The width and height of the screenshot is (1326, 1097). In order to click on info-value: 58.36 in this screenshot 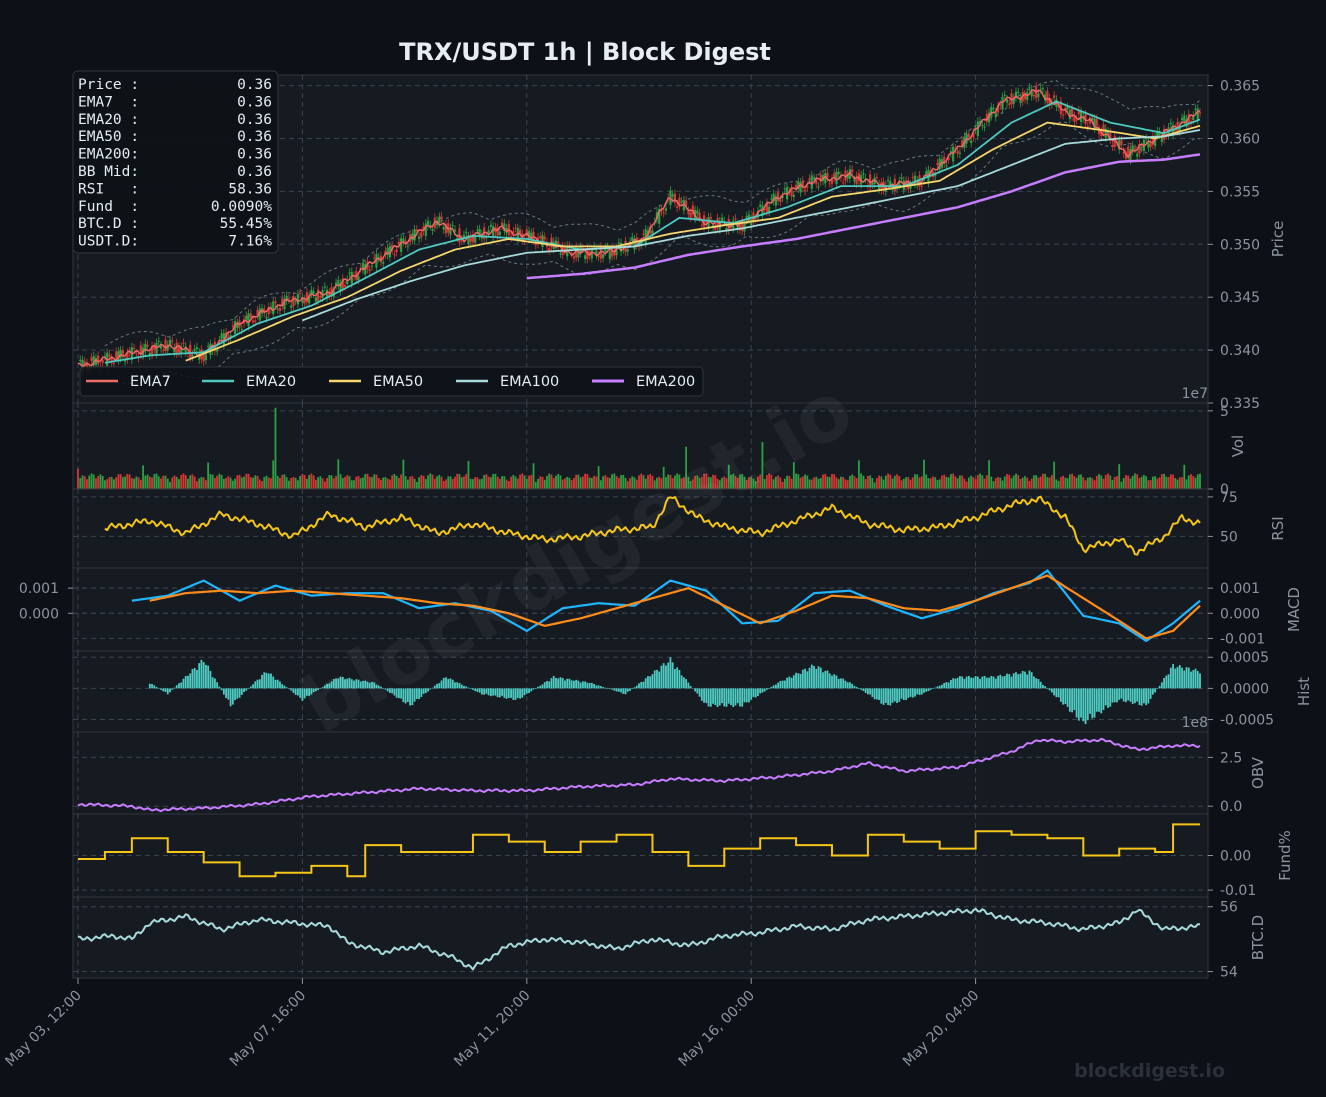, I will do `click(250, 189)`.